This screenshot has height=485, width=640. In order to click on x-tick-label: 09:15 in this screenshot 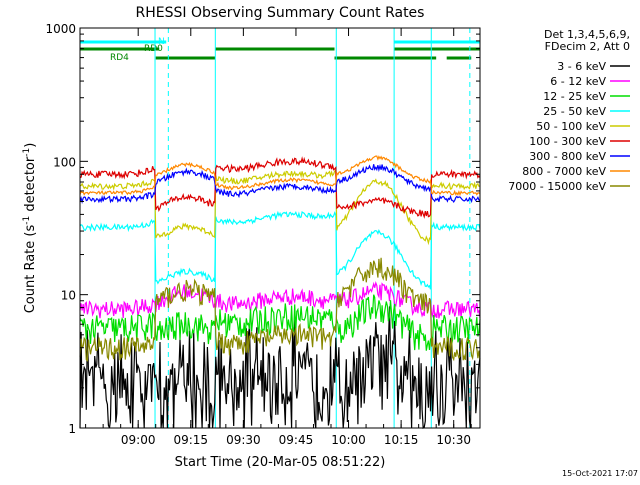, I will do `click(190, 440)`.